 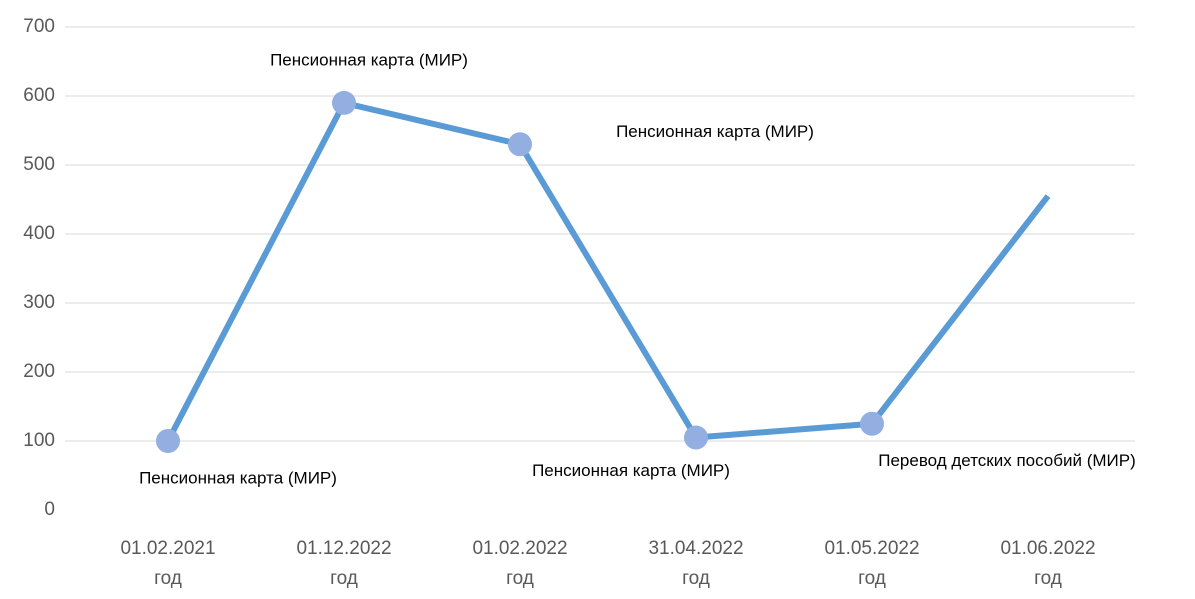 What do you see at coordinates (344, 563) in the screenshot?
I see `x-tick-label: 01.12.2022 год` at bounding box center [344, 563].